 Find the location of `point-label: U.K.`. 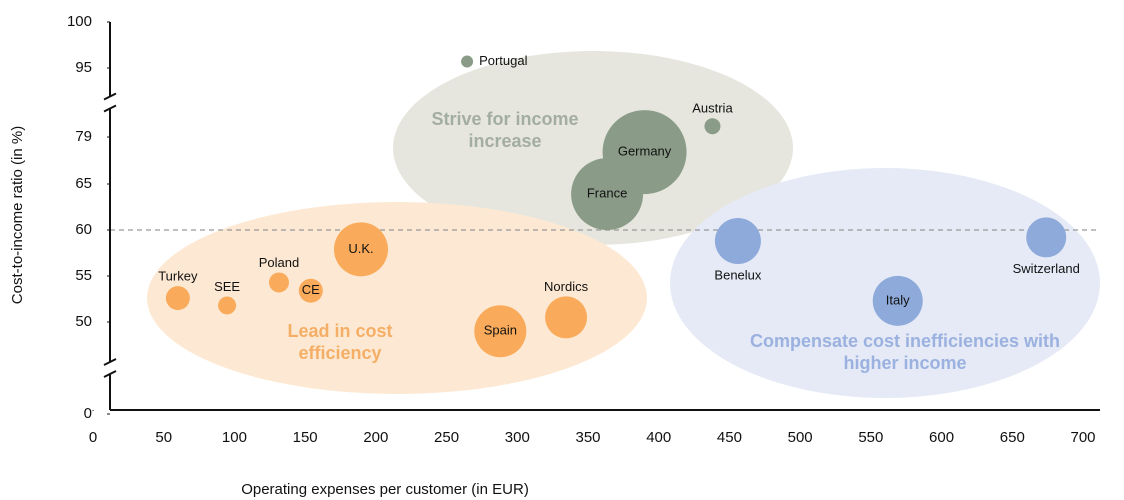

point-label: U.K. is located at coordinates (360, 248).